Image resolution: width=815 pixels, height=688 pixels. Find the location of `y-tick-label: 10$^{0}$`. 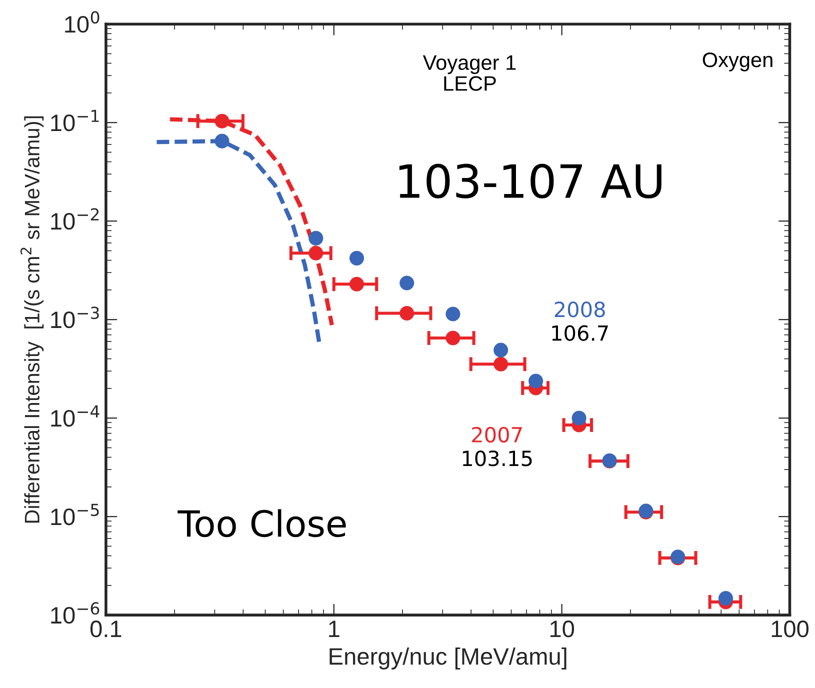

y-tick-label: 10$^{0}$ is located at coordinates (82, 22).